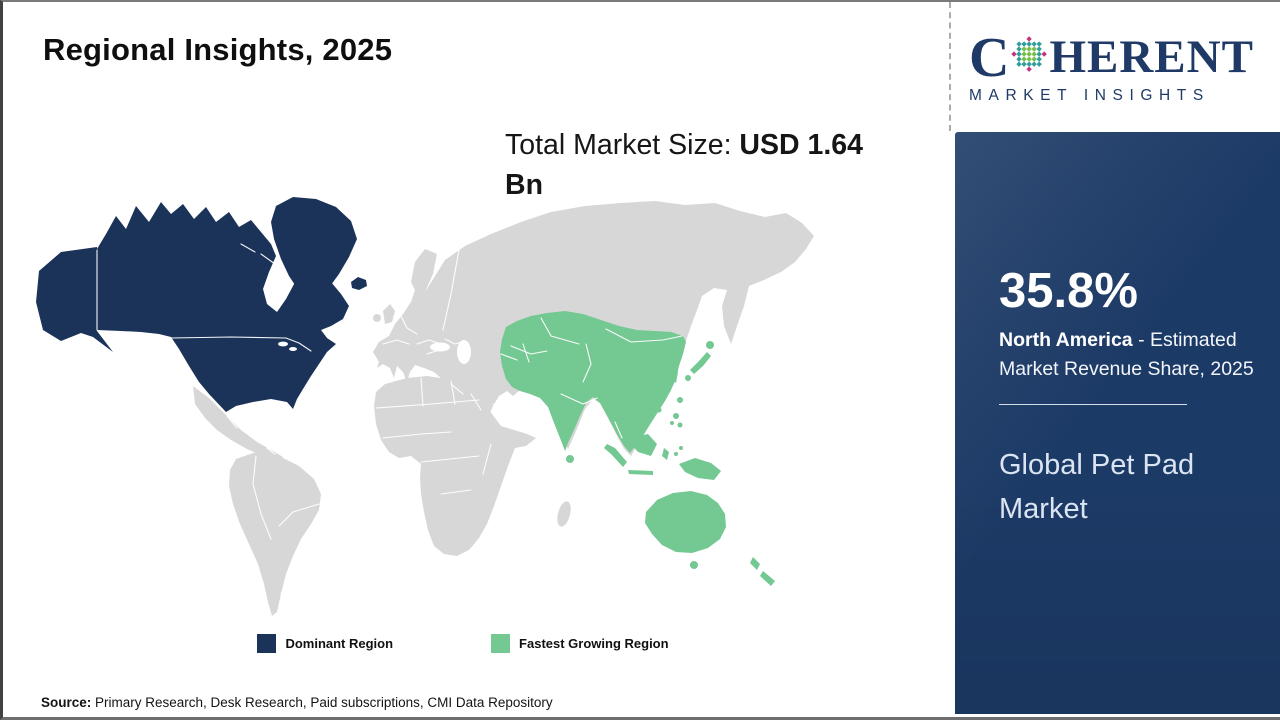 The height and width of the screenshot is (720, 1280). I want to click on fastest-growing-region-label: Fastest Growing Region, so click(594, 643).